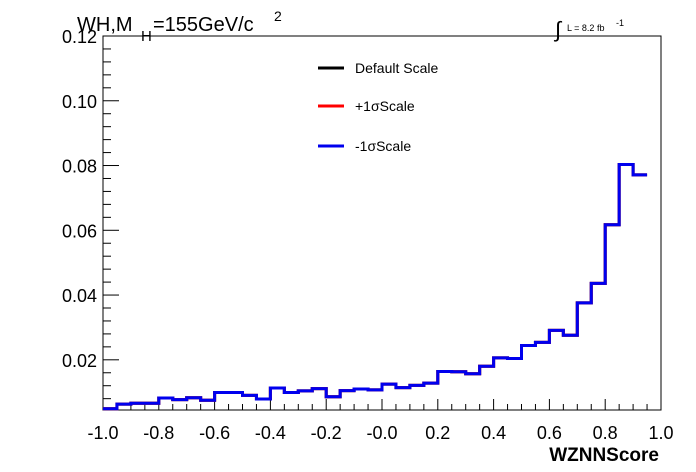  I want to click on legend-label: Default Scale, so click(396, 68).